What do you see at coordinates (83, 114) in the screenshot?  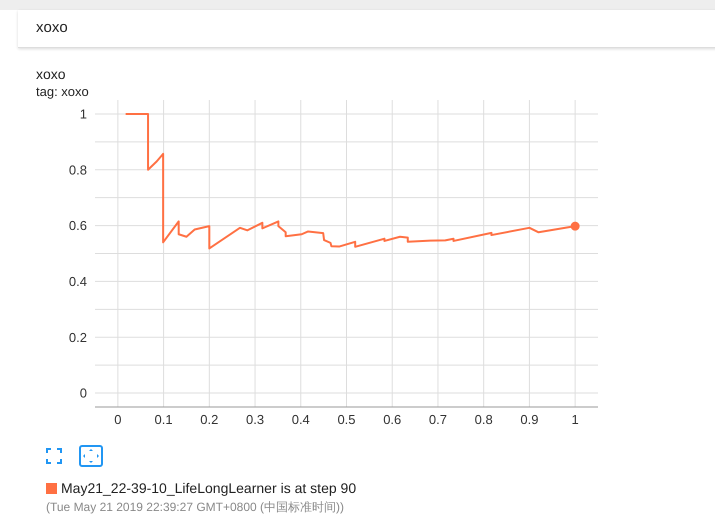 I see `y-tick-label: 1` at bounding box center [83, 114].